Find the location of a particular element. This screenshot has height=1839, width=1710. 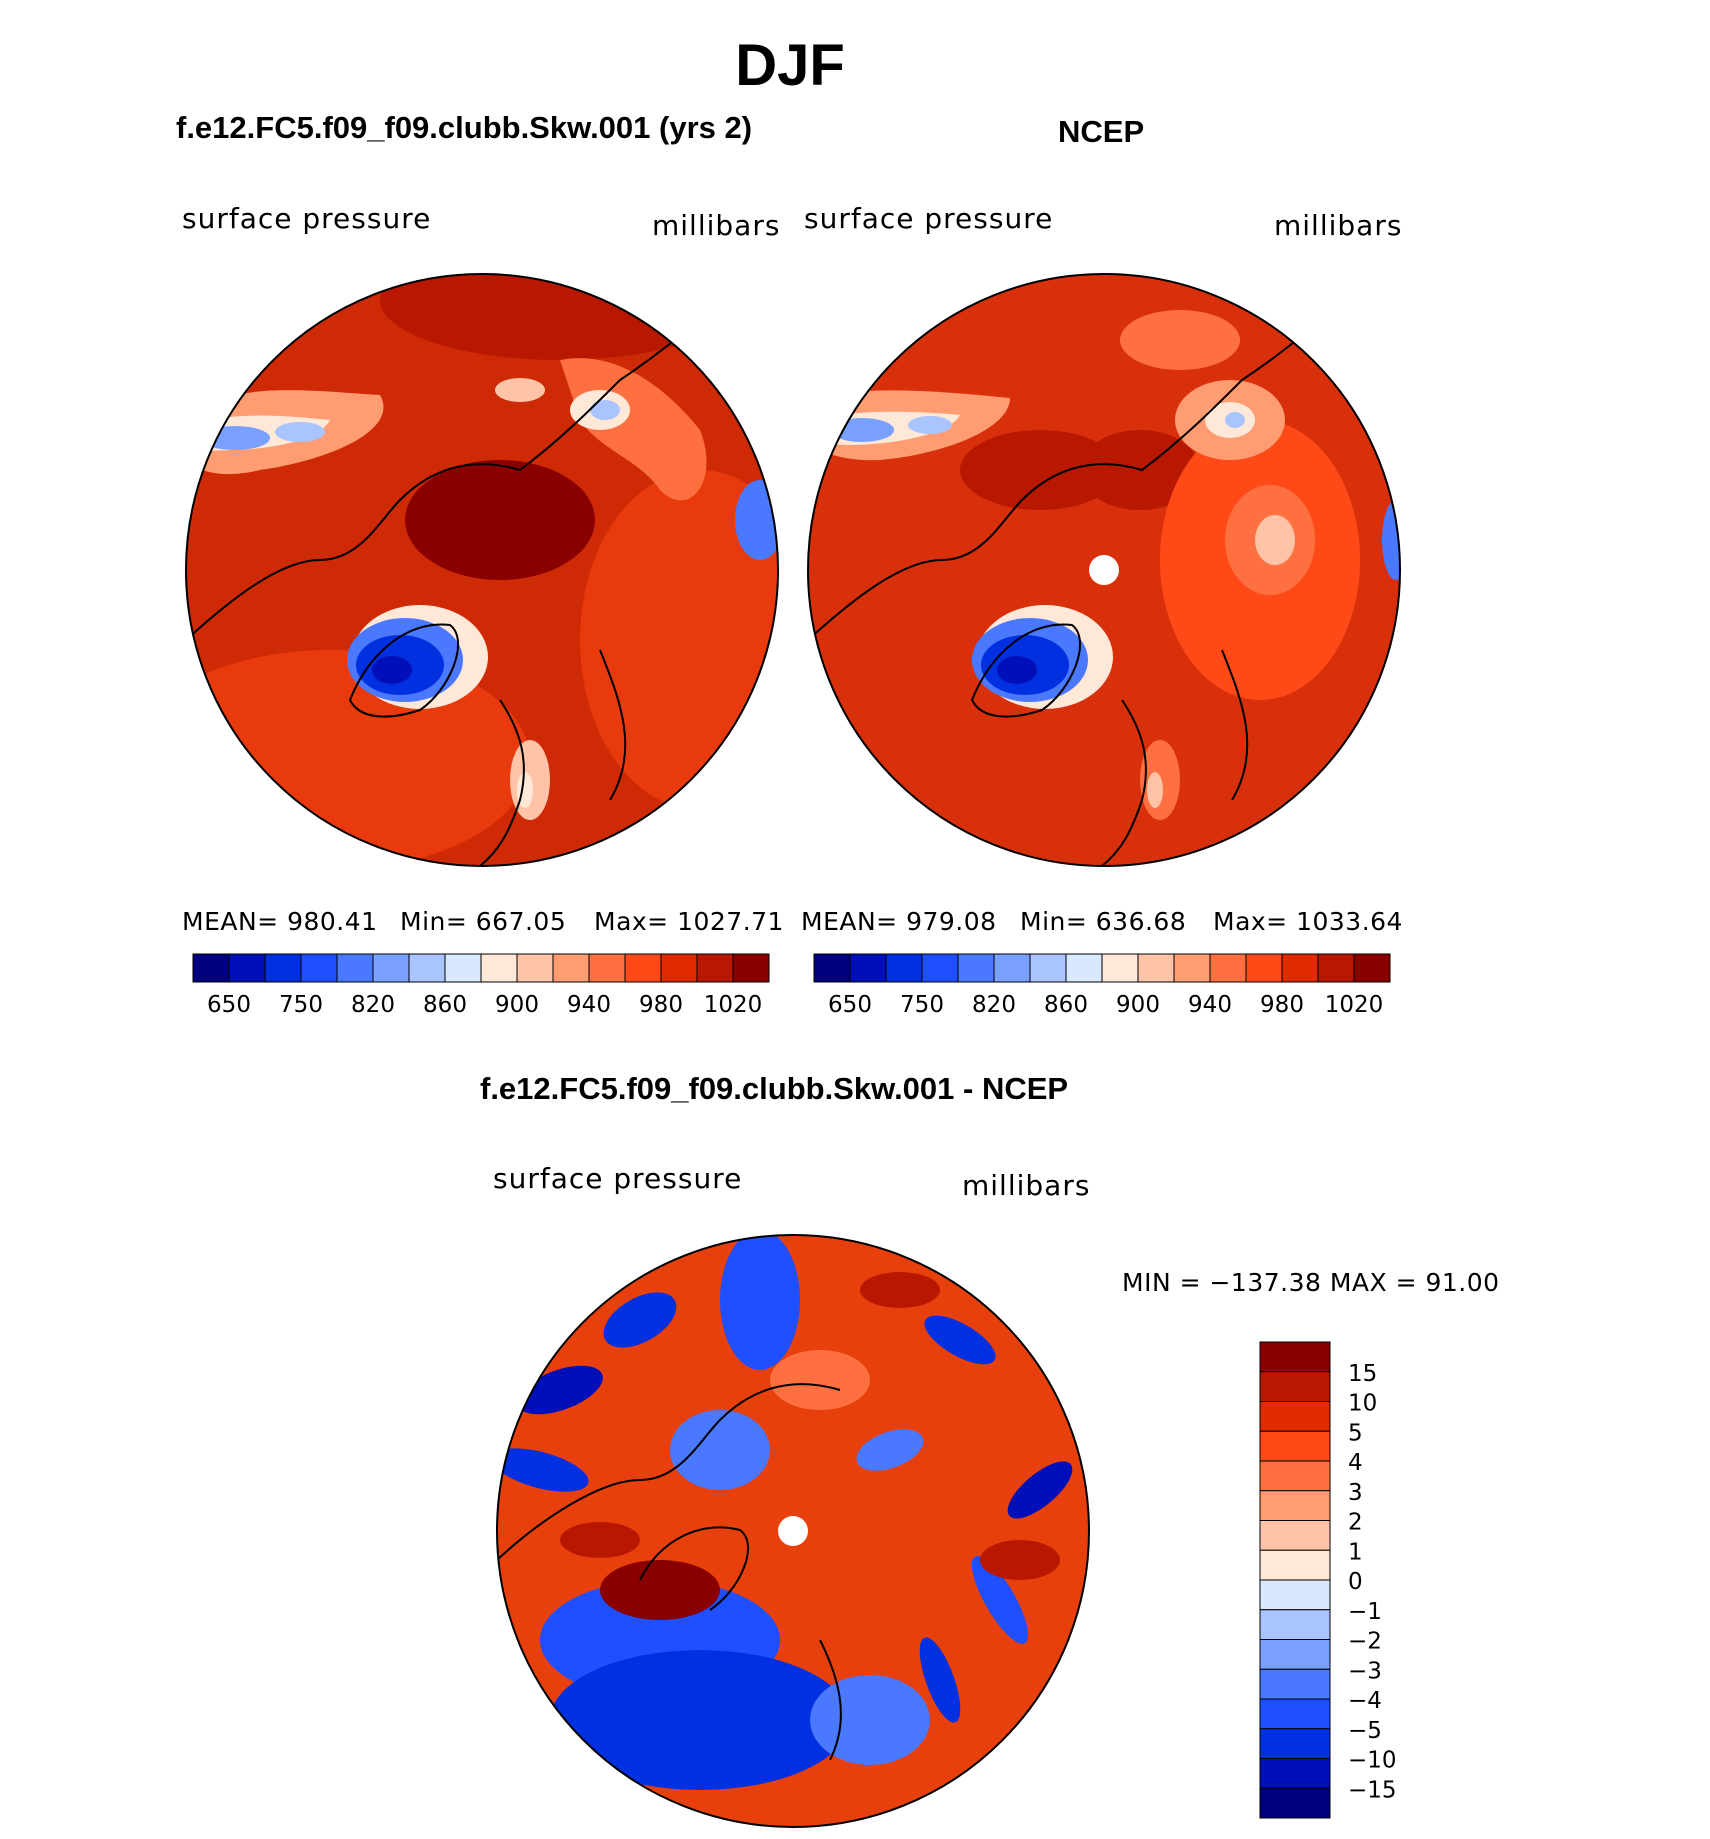

obs-pole-hole is located at coordinates (1104, 570).